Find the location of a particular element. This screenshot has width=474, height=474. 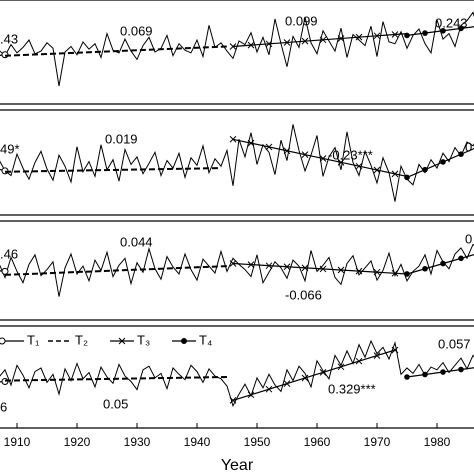

legend-label: T₃ is located at coordinates (143, 339).